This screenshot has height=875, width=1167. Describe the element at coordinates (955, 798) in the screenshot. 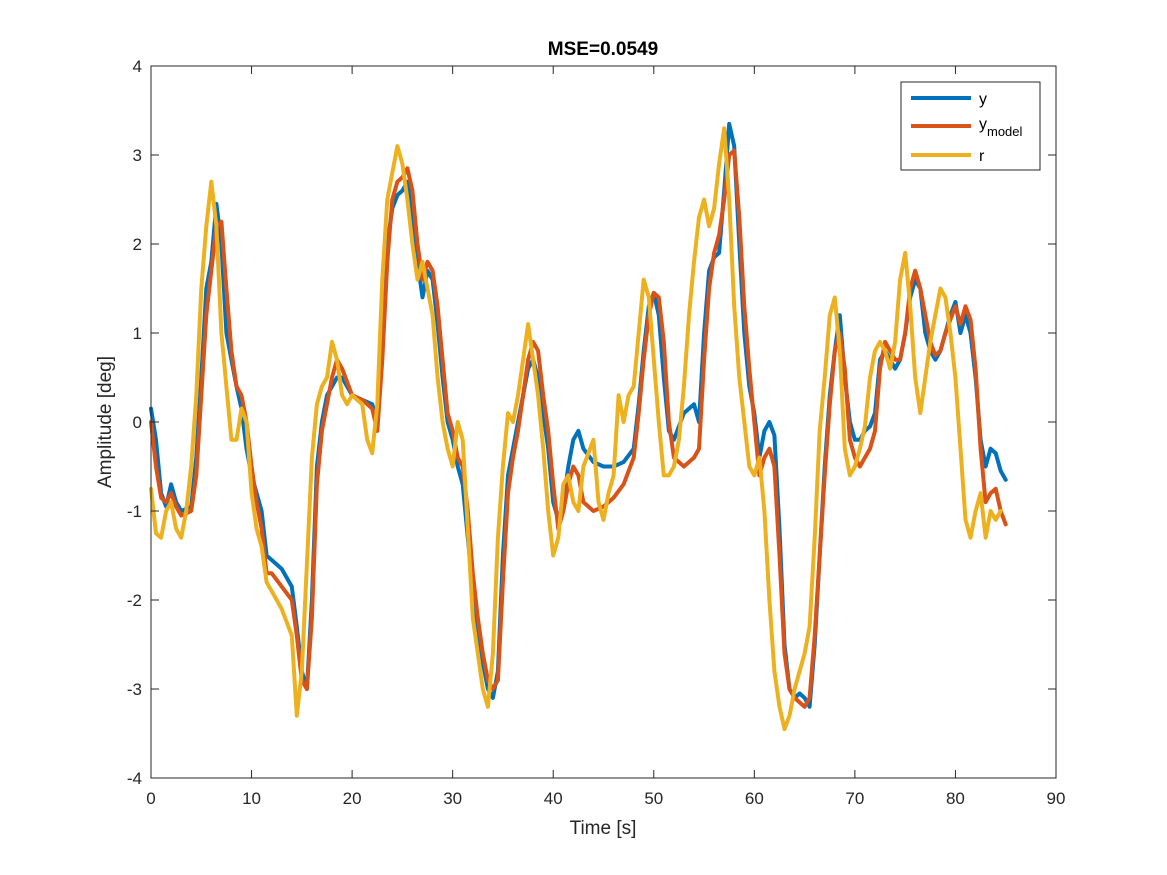

I see `x-tick-label: 80` at that location.